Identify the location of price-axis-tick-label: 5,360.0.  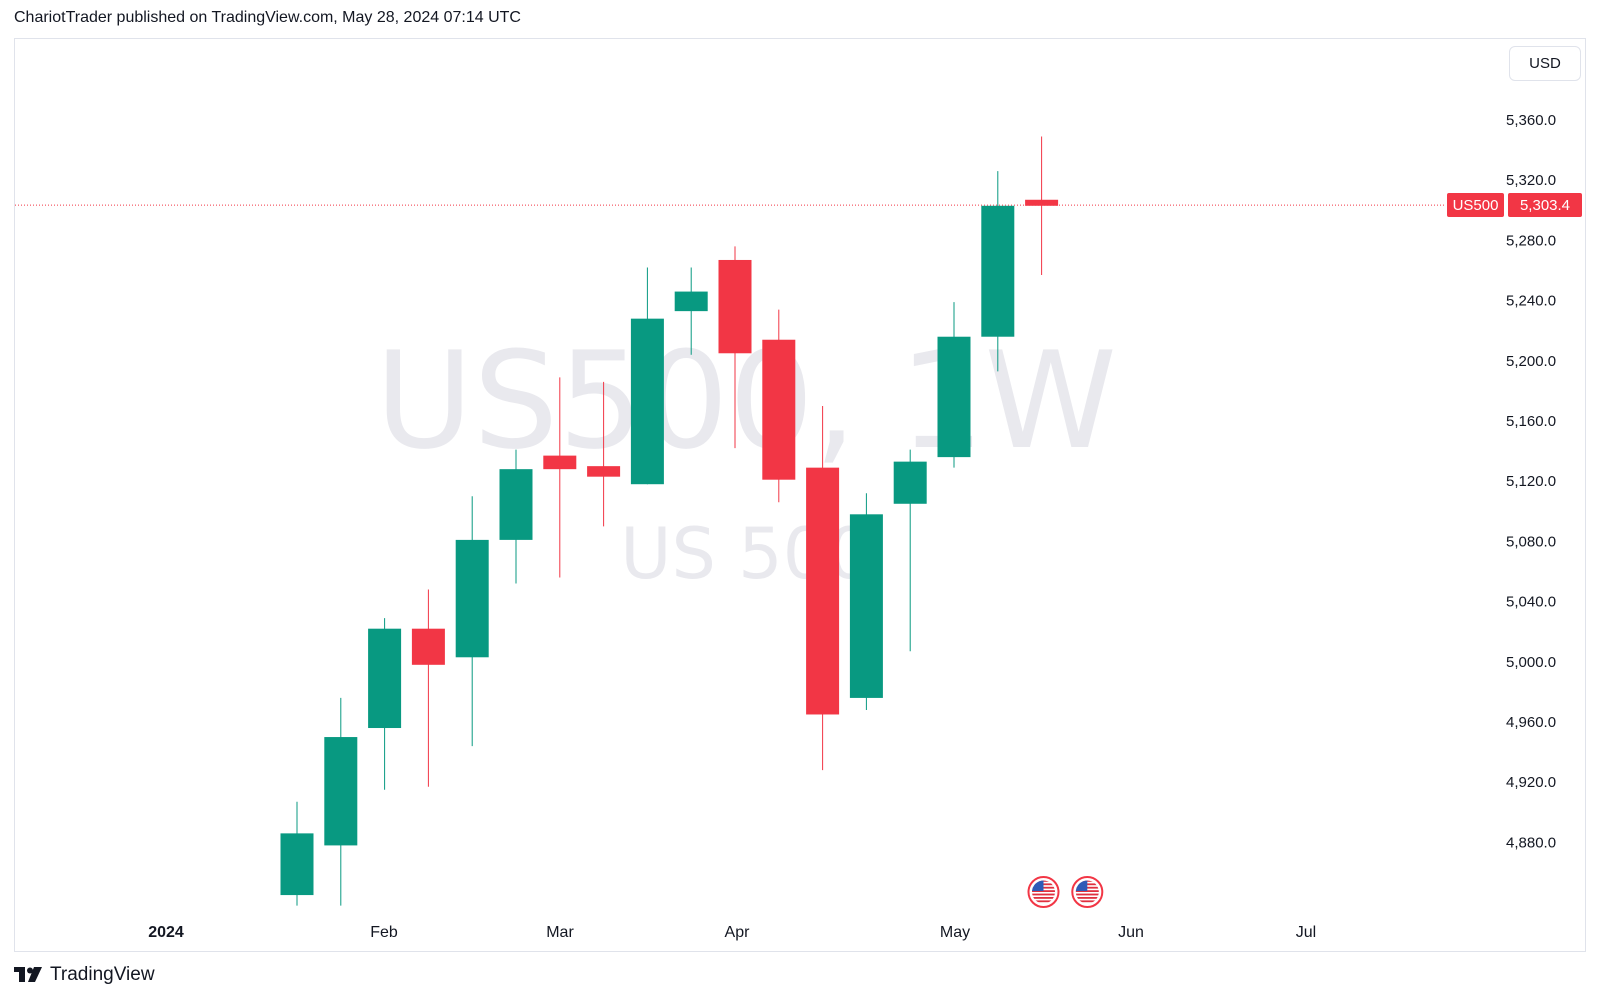
(1531, 120).